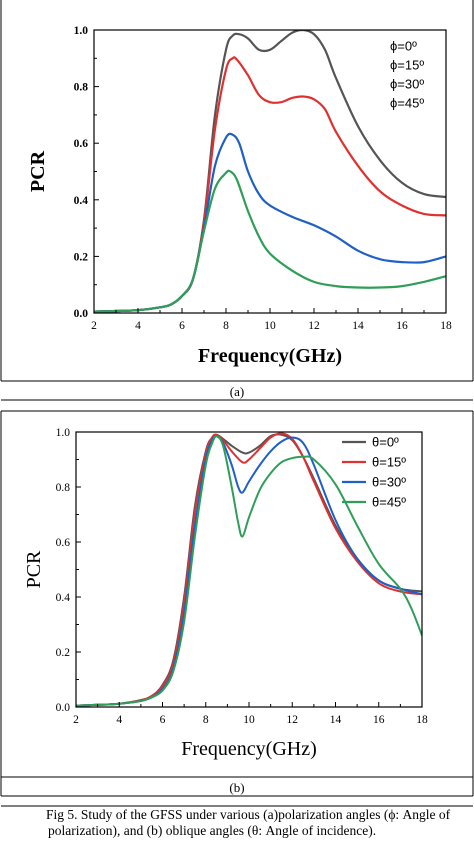 Image resolution: width=474 pixels, height=852 pixels. What do you see at coordinates (403, 46) in the screenshot?
I see `legend-entry-0: ϕ=0º` at bounding box center [403, 46].